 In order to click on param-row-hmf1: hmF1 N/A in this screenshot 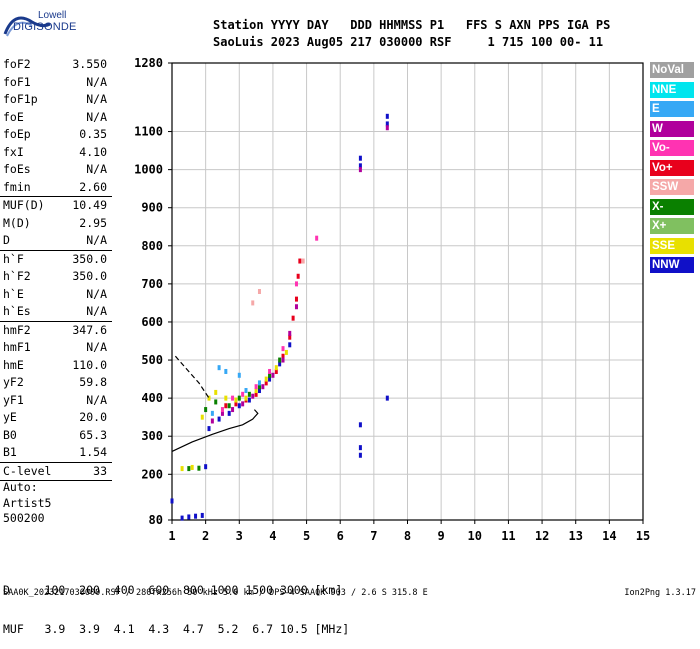, I will do `click(56, 348)`.